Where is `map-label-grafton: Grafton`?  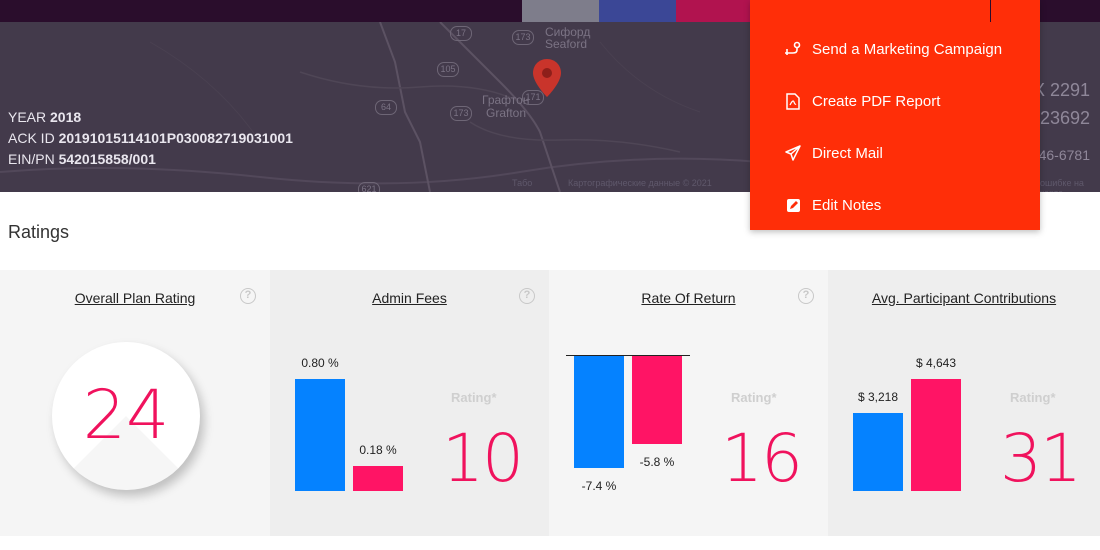 map-label-grafton: Grafton is located at coordinates (506, 113).